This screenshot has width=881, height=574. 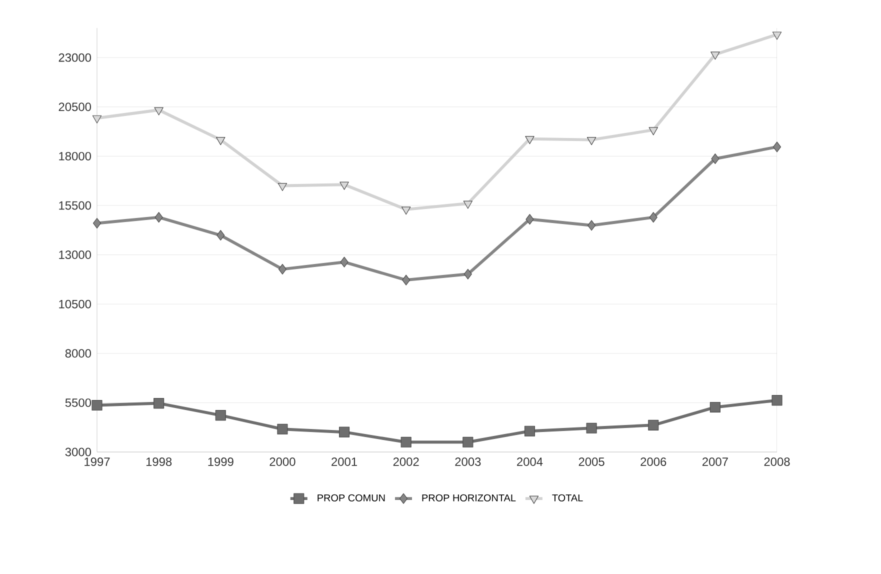 I want to click on y-tick-label: 20500, so click(x=75, y=107).